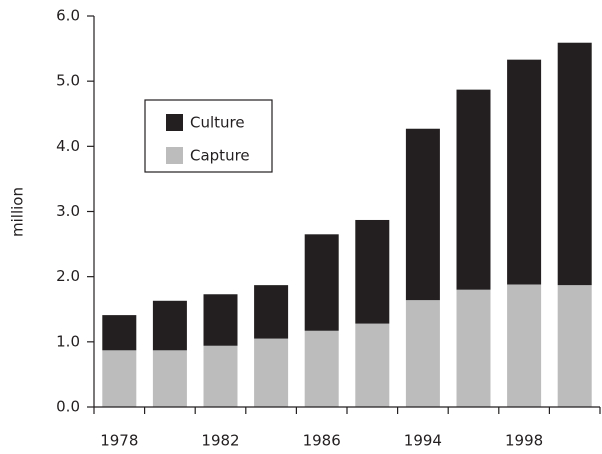  I want to click on y-tick-label: 2.0, so click(68, 276).